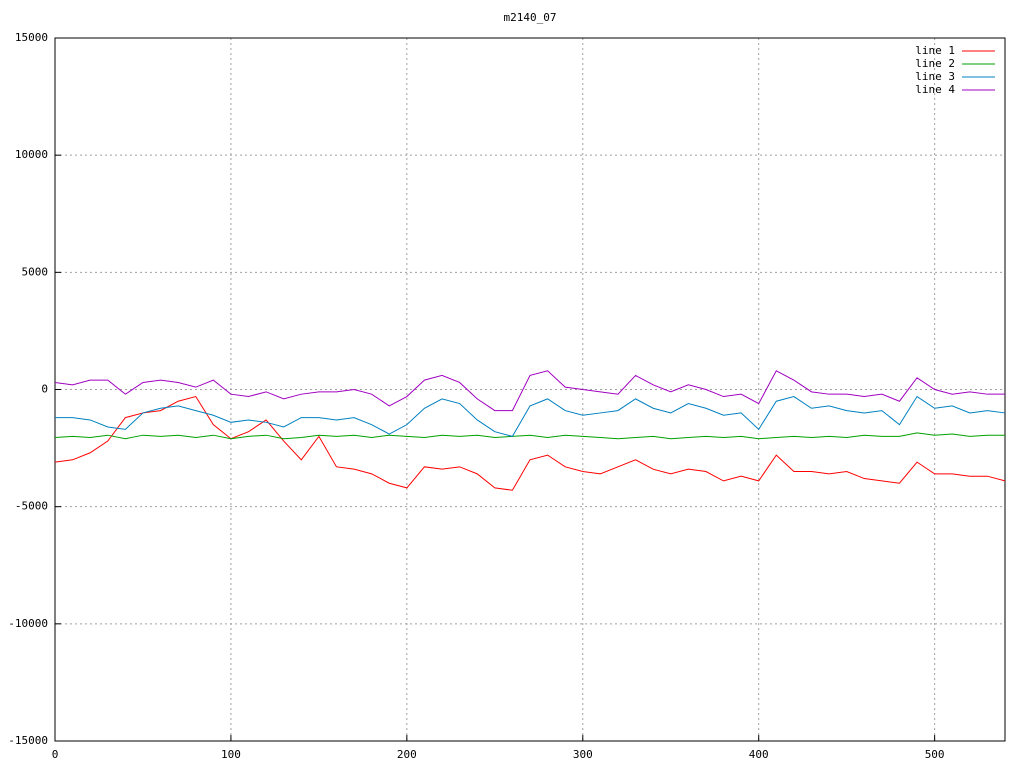 This screenshot has width=1024, height=772. What do you see at coordinates (55, 754) in the screenshot?
I see `x-tick-label: 0` at bounding box center [55, 754].